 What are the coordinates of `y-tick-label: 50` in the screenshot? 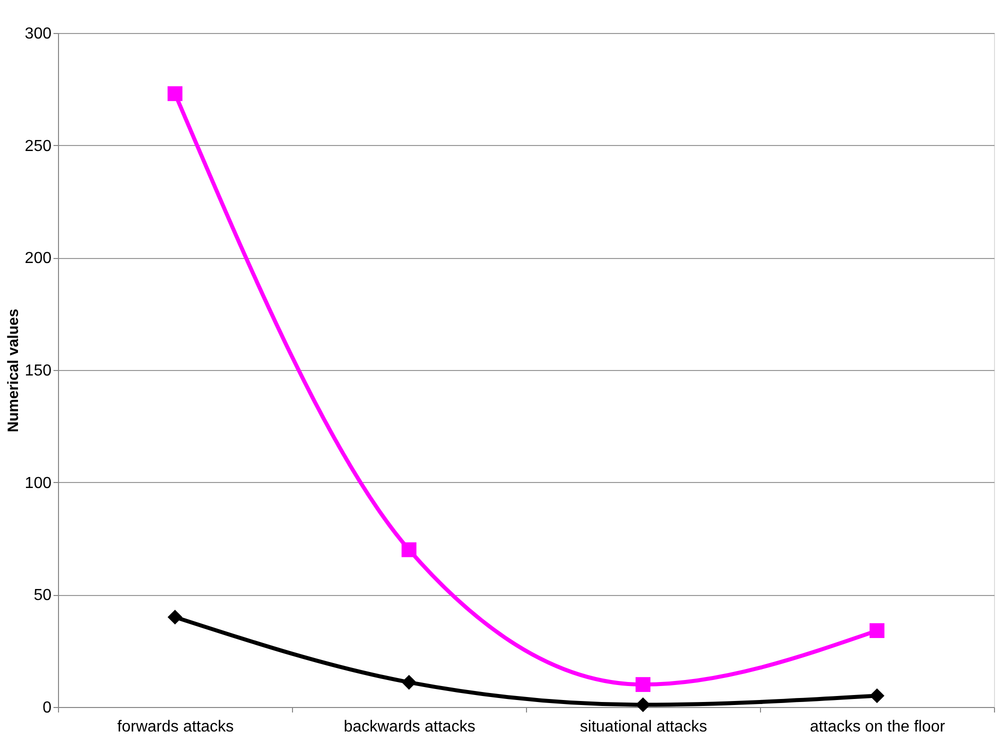 It's located at (43, 595).